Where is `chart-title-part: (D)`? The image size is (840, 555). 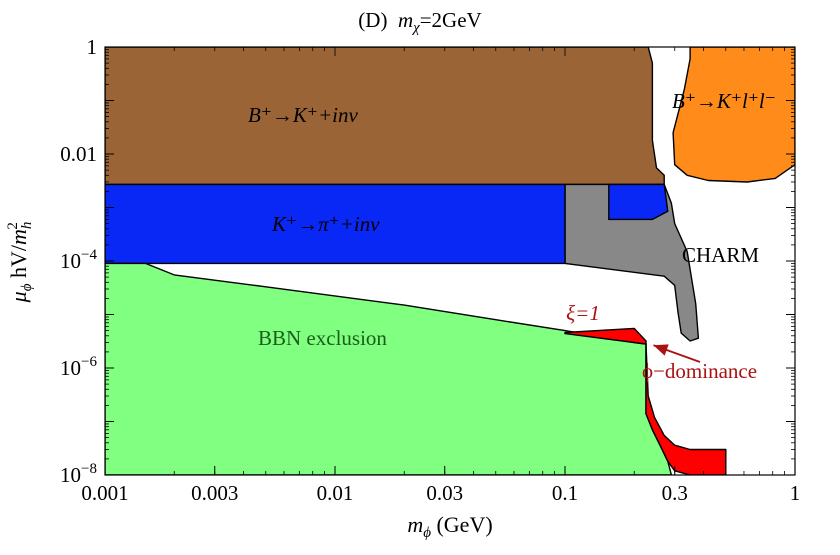 chart-title-part: (D) is located at coordinates (378, 20).